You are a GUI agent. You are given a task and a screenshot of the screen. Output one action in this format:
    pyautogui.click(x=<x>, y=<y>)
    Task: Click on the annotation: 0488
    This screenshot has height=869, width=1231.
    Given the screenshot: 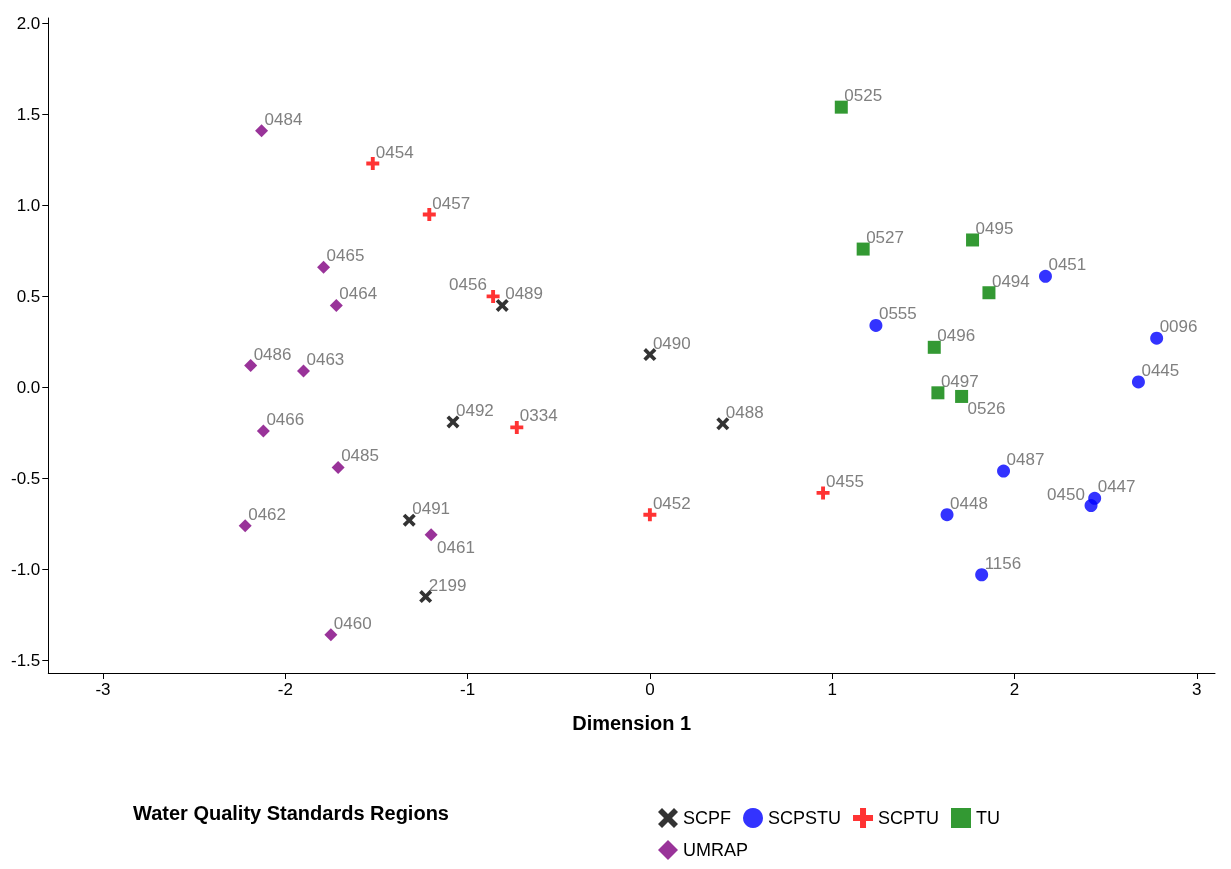 What is the action you would take?
    pyautogui.click(x=744, y=412)
    